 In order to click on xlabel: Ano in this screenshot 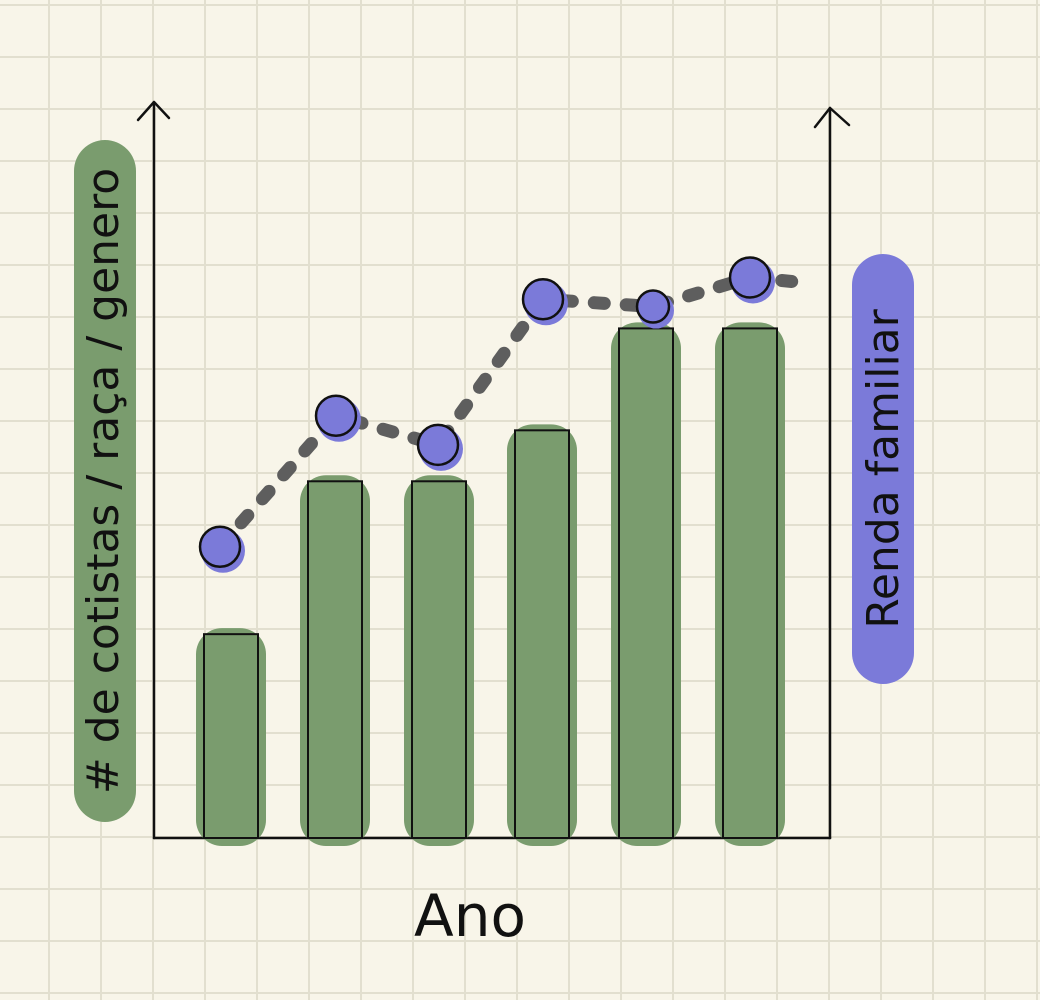, I will do `click(470, 916)`.